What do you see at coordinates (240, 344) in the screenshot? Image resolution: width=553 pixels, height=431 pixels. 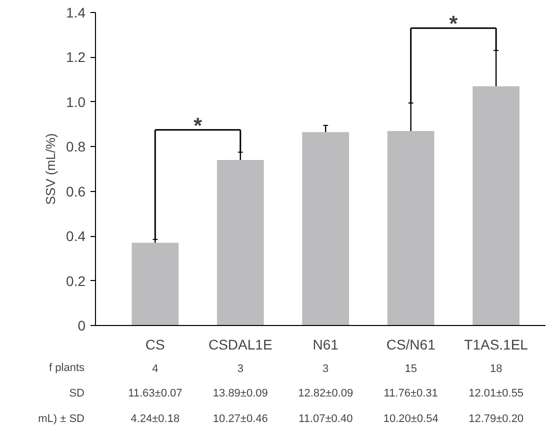 I see `x-tick-label: CSDAL1E` at bounding box center [240, 344].